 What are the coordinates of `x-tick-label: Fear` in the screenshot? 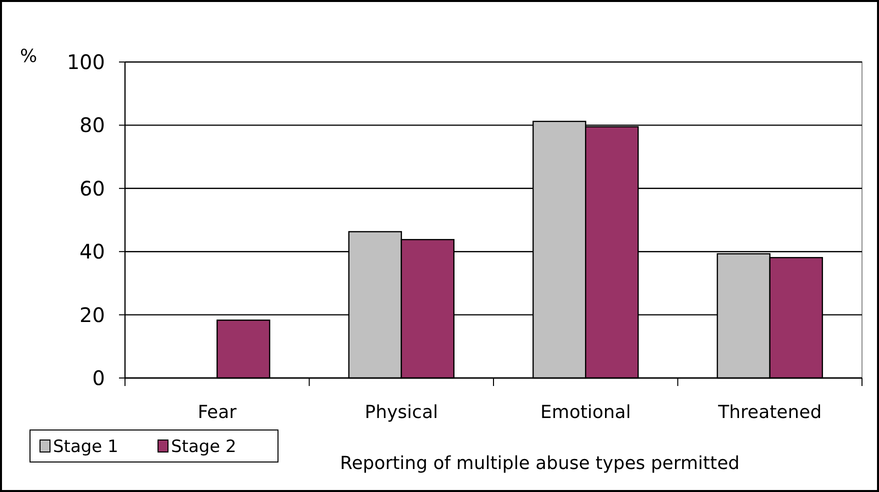 It's located at (218, 412).